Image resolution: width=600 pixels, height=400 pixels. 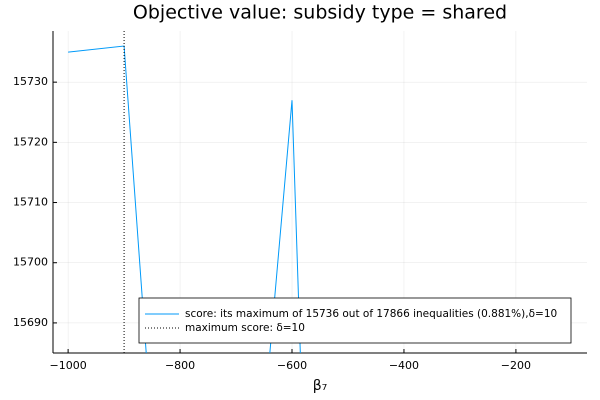 What do you see at coordinates (320, 13) in the screenshot?
I see `chart-title: Objective value: subsidy type = shared` at bounding box center [320, 13].